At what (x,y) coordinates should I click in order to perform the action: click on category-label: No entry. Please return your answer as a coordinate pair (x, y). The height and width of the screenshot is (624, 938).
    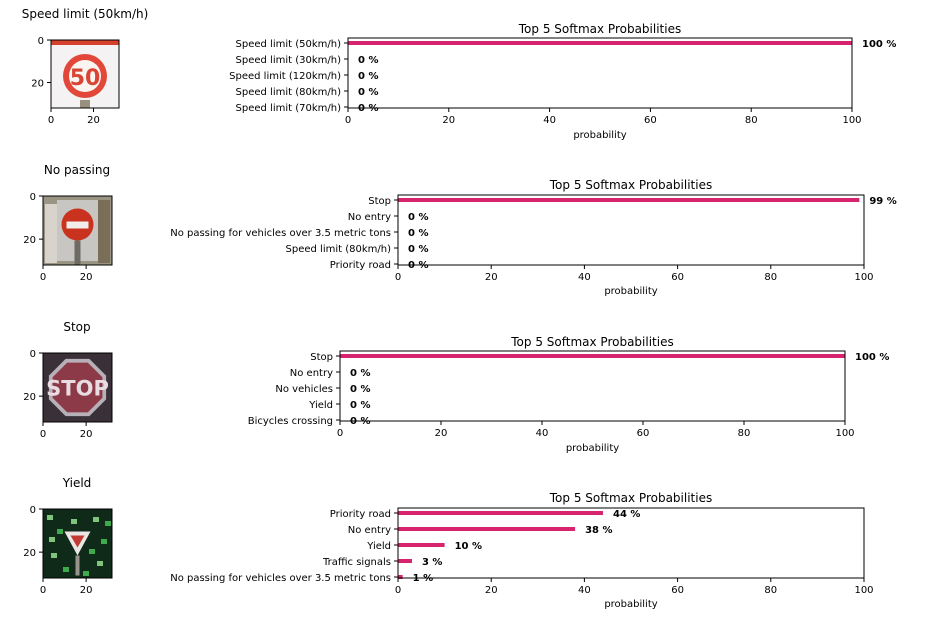
    Looking at the image, I should click on (369, 217).